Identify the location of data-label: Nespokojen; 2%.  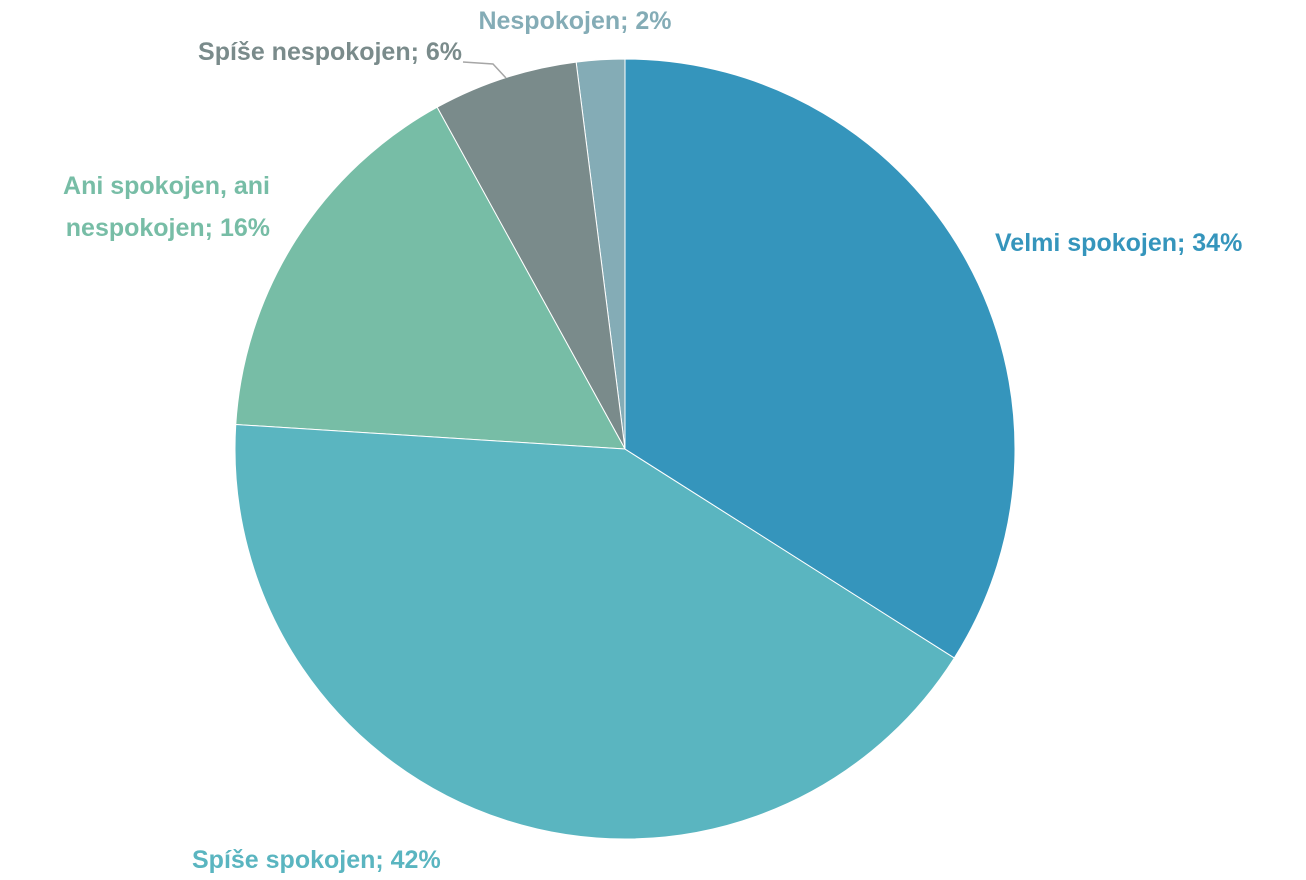
(575, 21).